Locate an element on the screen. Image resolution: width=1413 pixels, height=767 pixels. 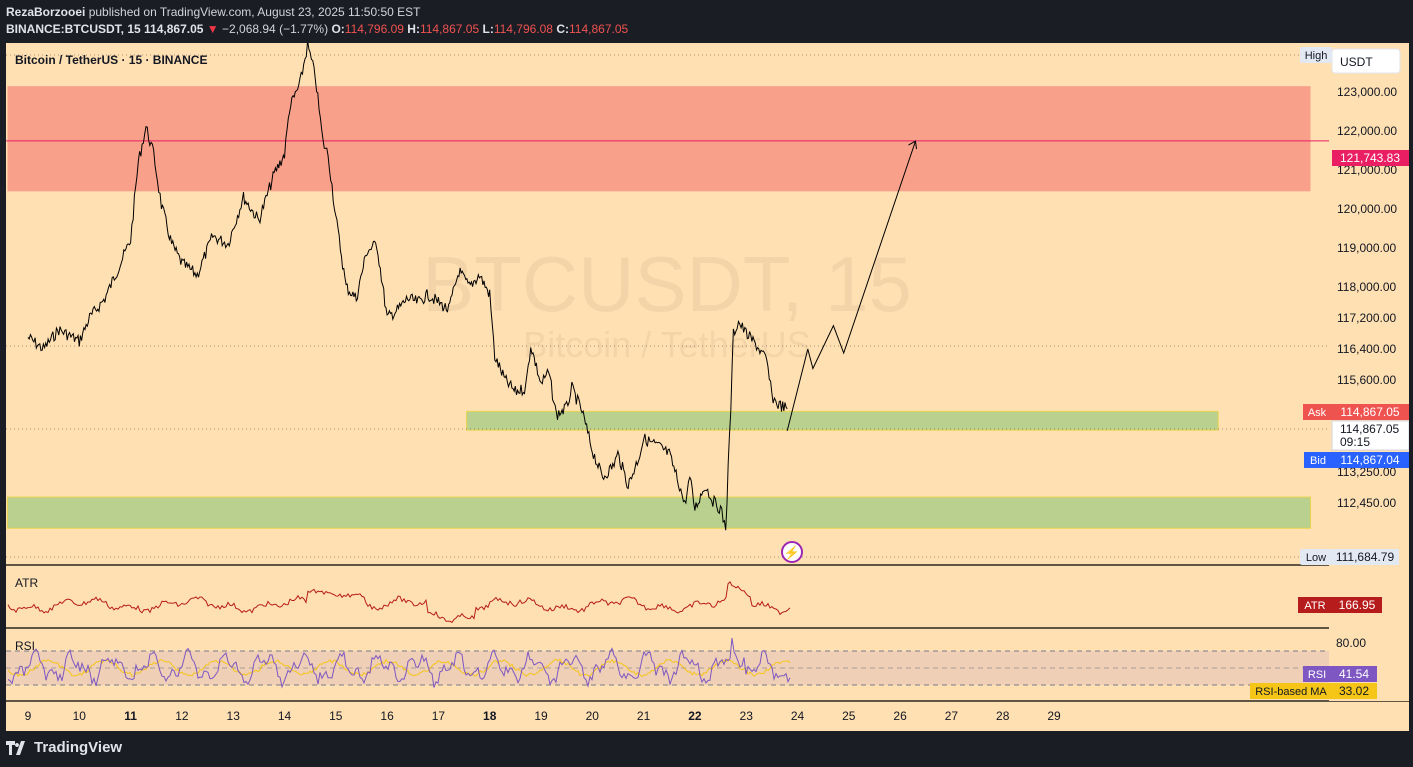
change-arrow-icon: ▼ is located at coordinates (212, 29).